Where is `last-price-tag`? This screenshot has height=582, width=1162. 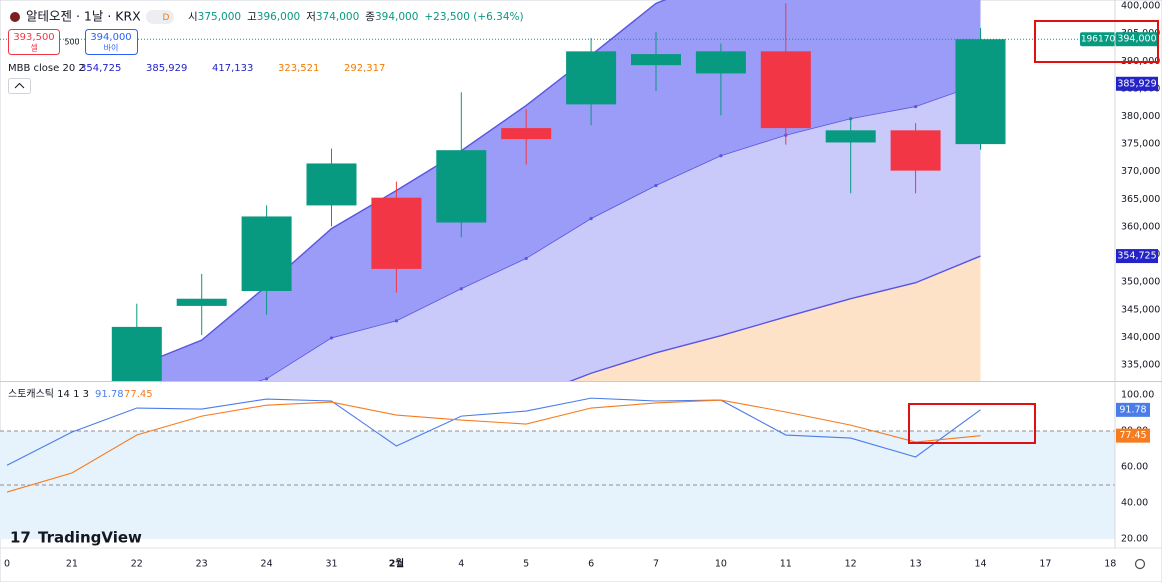
last-price-tag is located at coordinates (1137, 39).